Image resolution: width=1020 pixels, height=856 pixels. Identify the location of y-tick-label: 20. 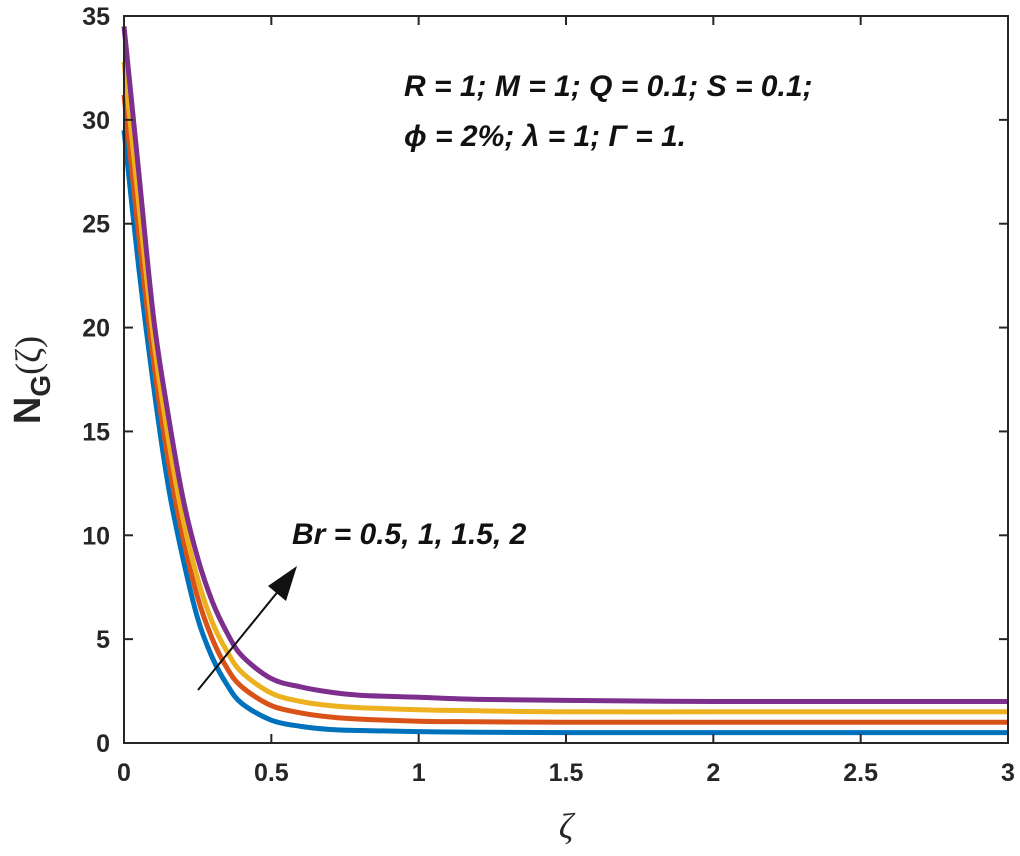
(96, 329).